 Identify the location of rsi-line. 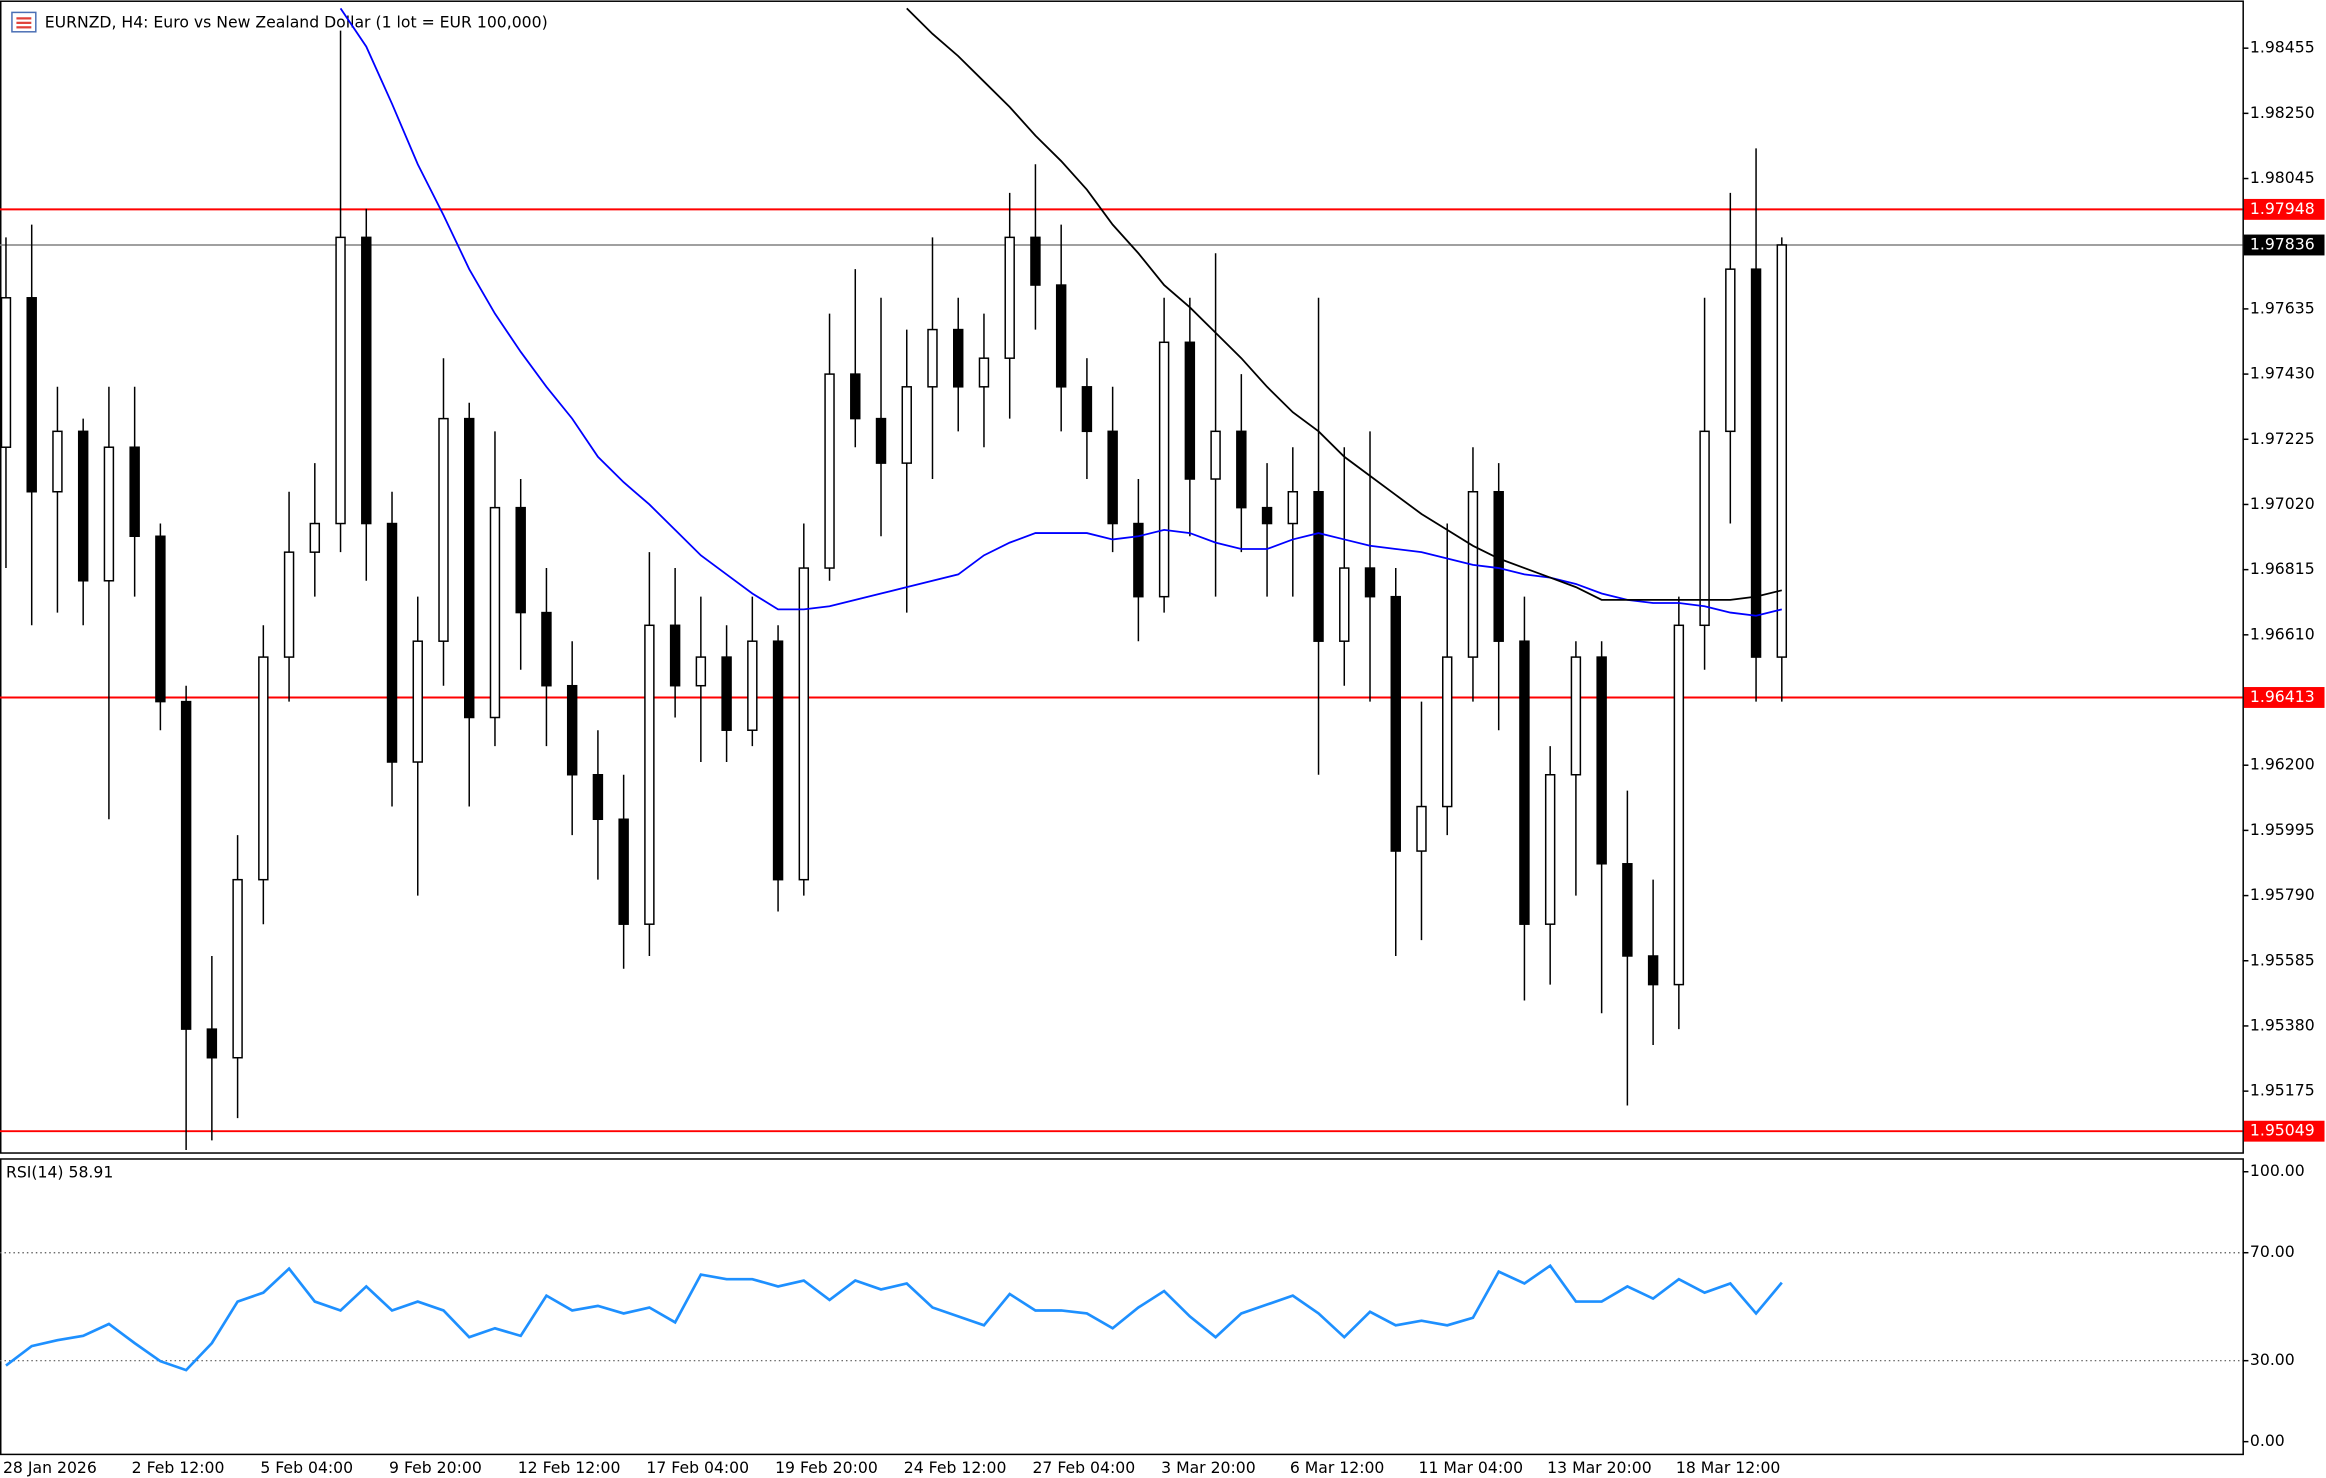
(894, 1317).